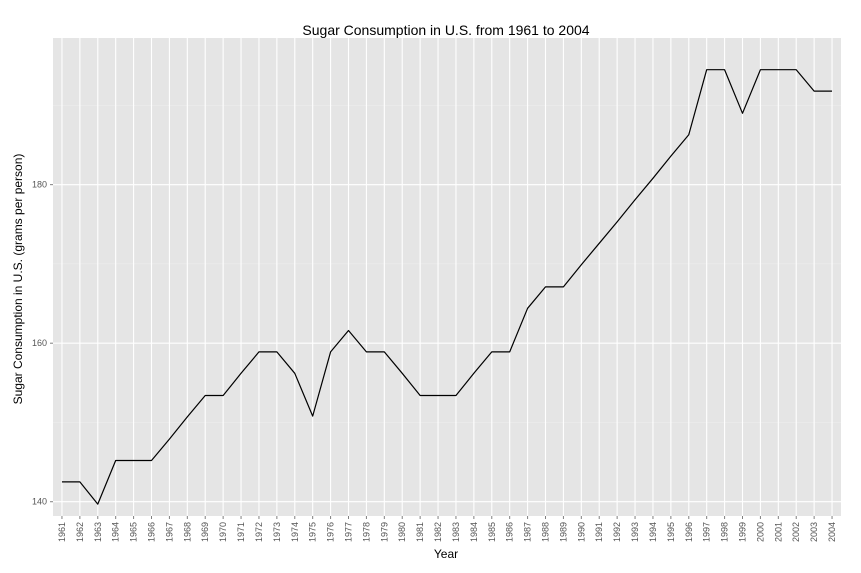  What do you see at coordinates (62, 532) in the screenshot?
I see `x-tick-label: 1961` at bounding box center [62, 532].